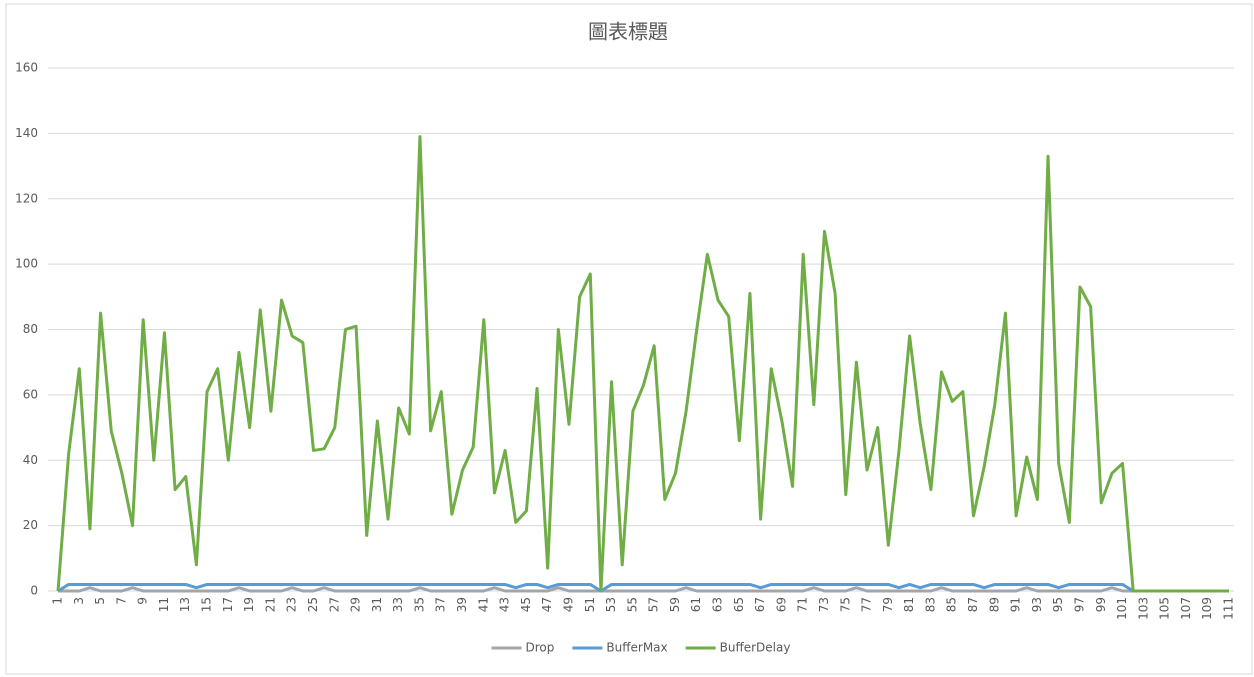  Describe the element at coordinates (1058, 604) in the screenshot. I see `x-tick-label: 95` at that location.